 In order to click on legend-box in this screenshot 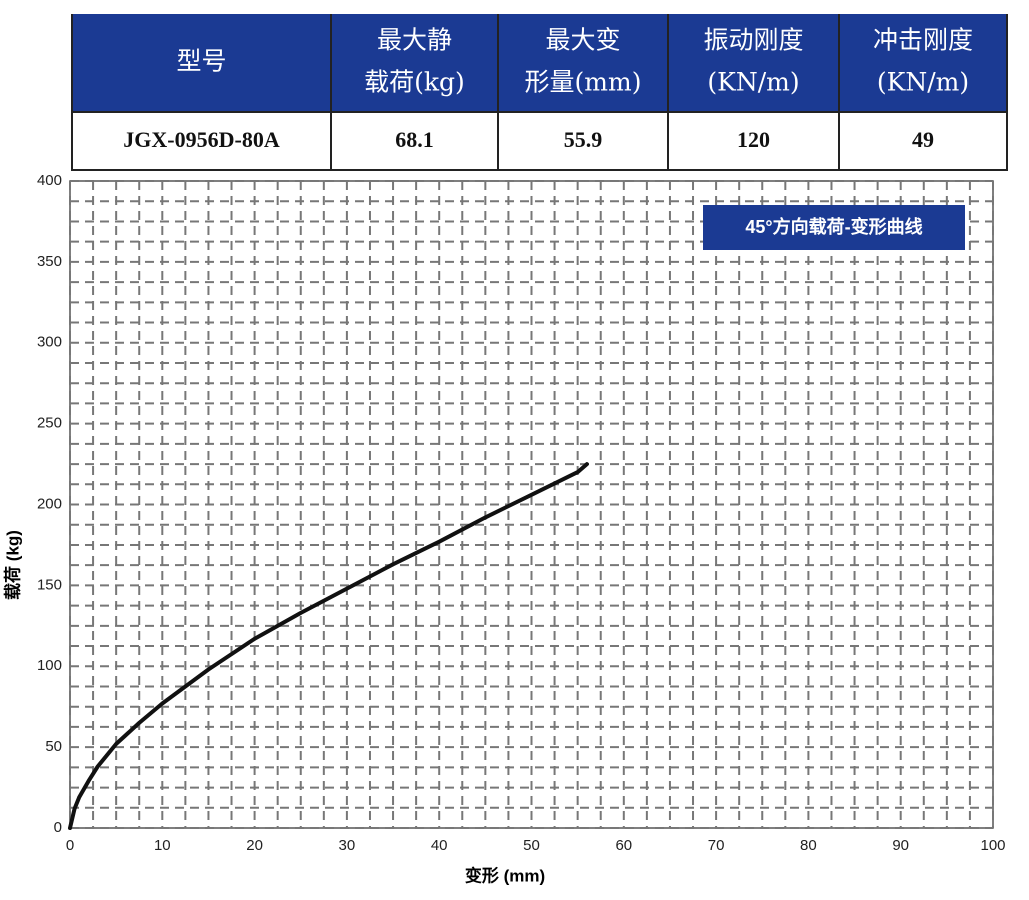, I will do `click(834, 227)`.